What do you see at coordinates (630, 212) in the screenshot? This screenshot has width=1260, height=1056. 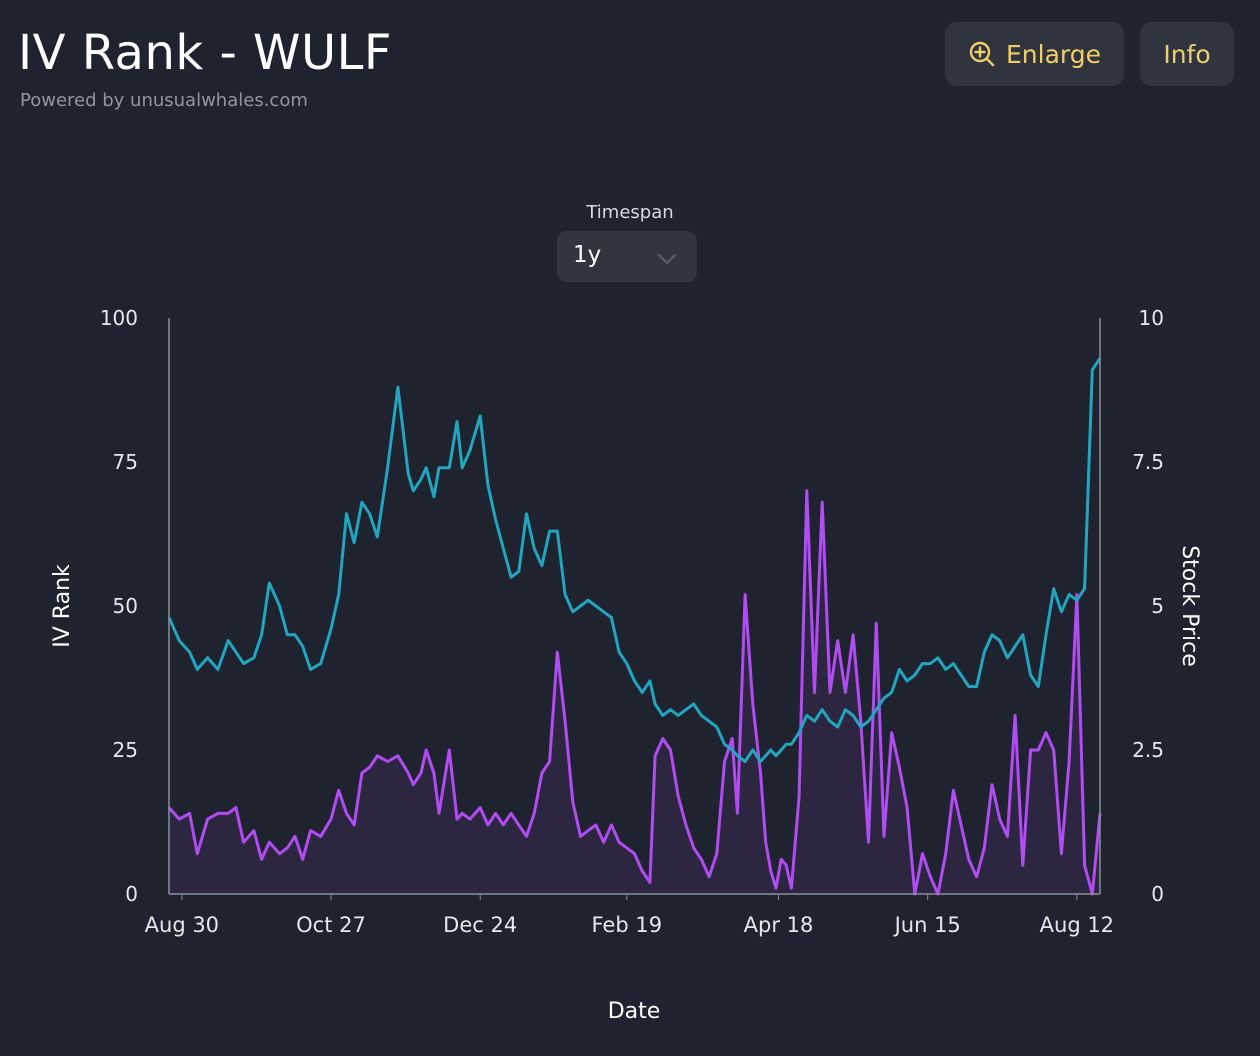 I see `timespan-label: Timespan` at bounding box center [630, 212].